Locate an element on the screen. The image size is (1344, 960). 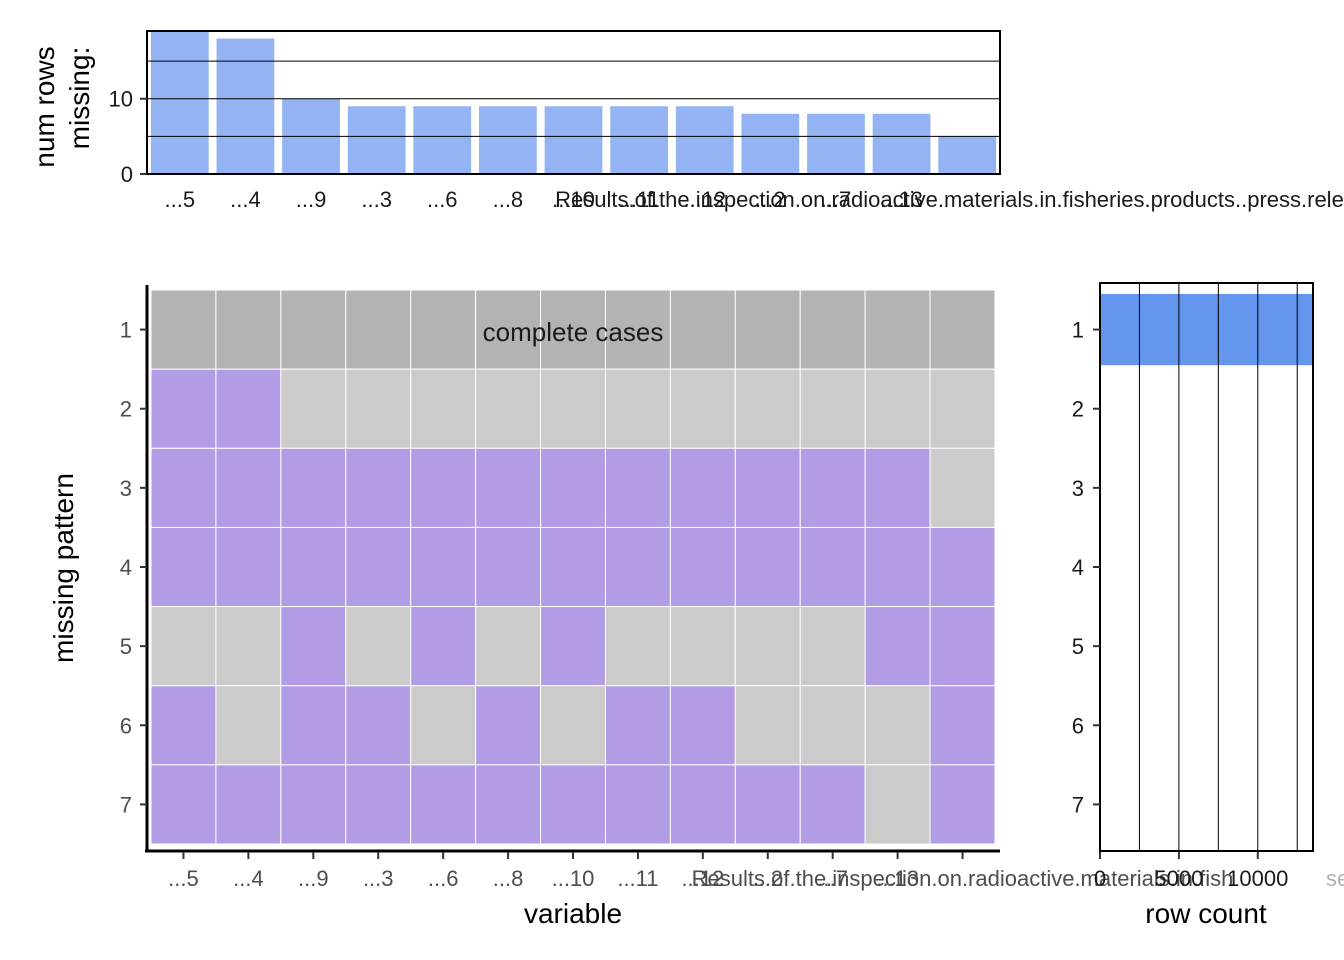
main-y-axis-title: missing pattern is located at coordinates (63, 568).